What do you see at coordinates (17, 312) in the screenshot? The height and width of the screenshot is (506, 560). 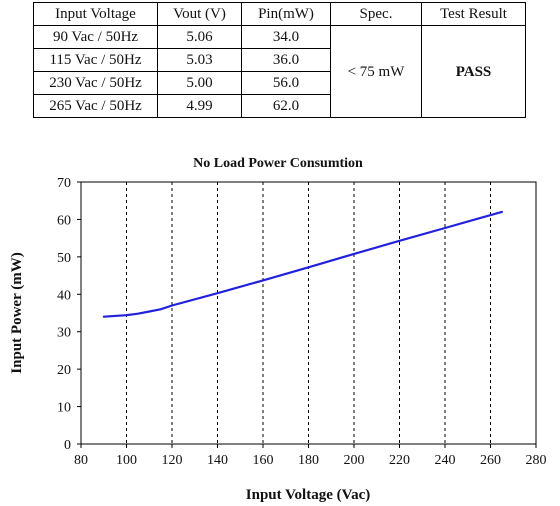 I see `y-axis-title: Input Power (mW)` at bounding box center [17, 312].